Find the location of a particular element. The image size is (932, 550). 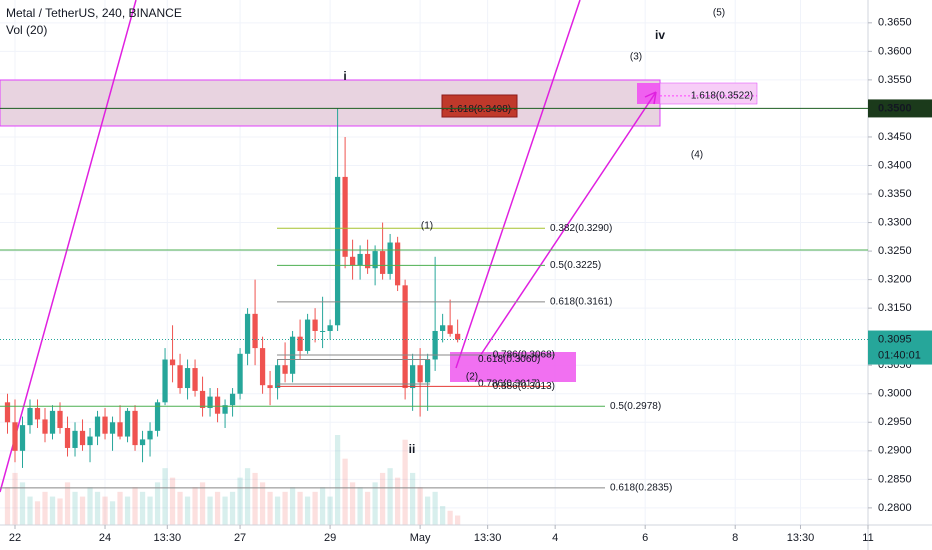

x-tick-label: May is located at coordinates (420, 538).